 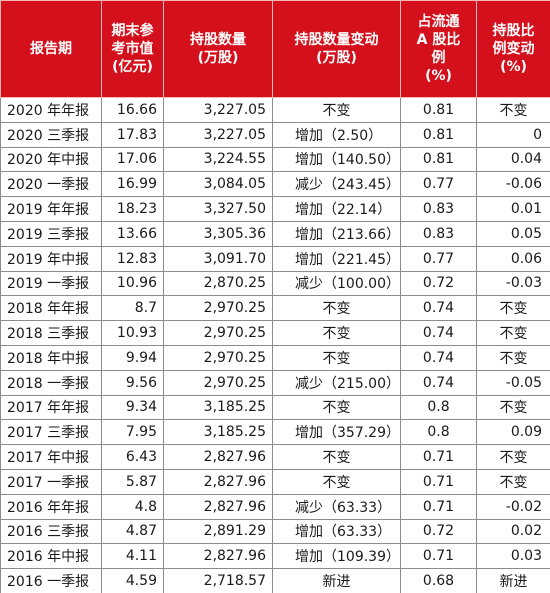 What do you see at coordinates (275, 457) in the screenshot?
I see `table-row: 2017 年中报 6.43 2,827.96 不变 0.71 不变` at bounding box center [275, 457].